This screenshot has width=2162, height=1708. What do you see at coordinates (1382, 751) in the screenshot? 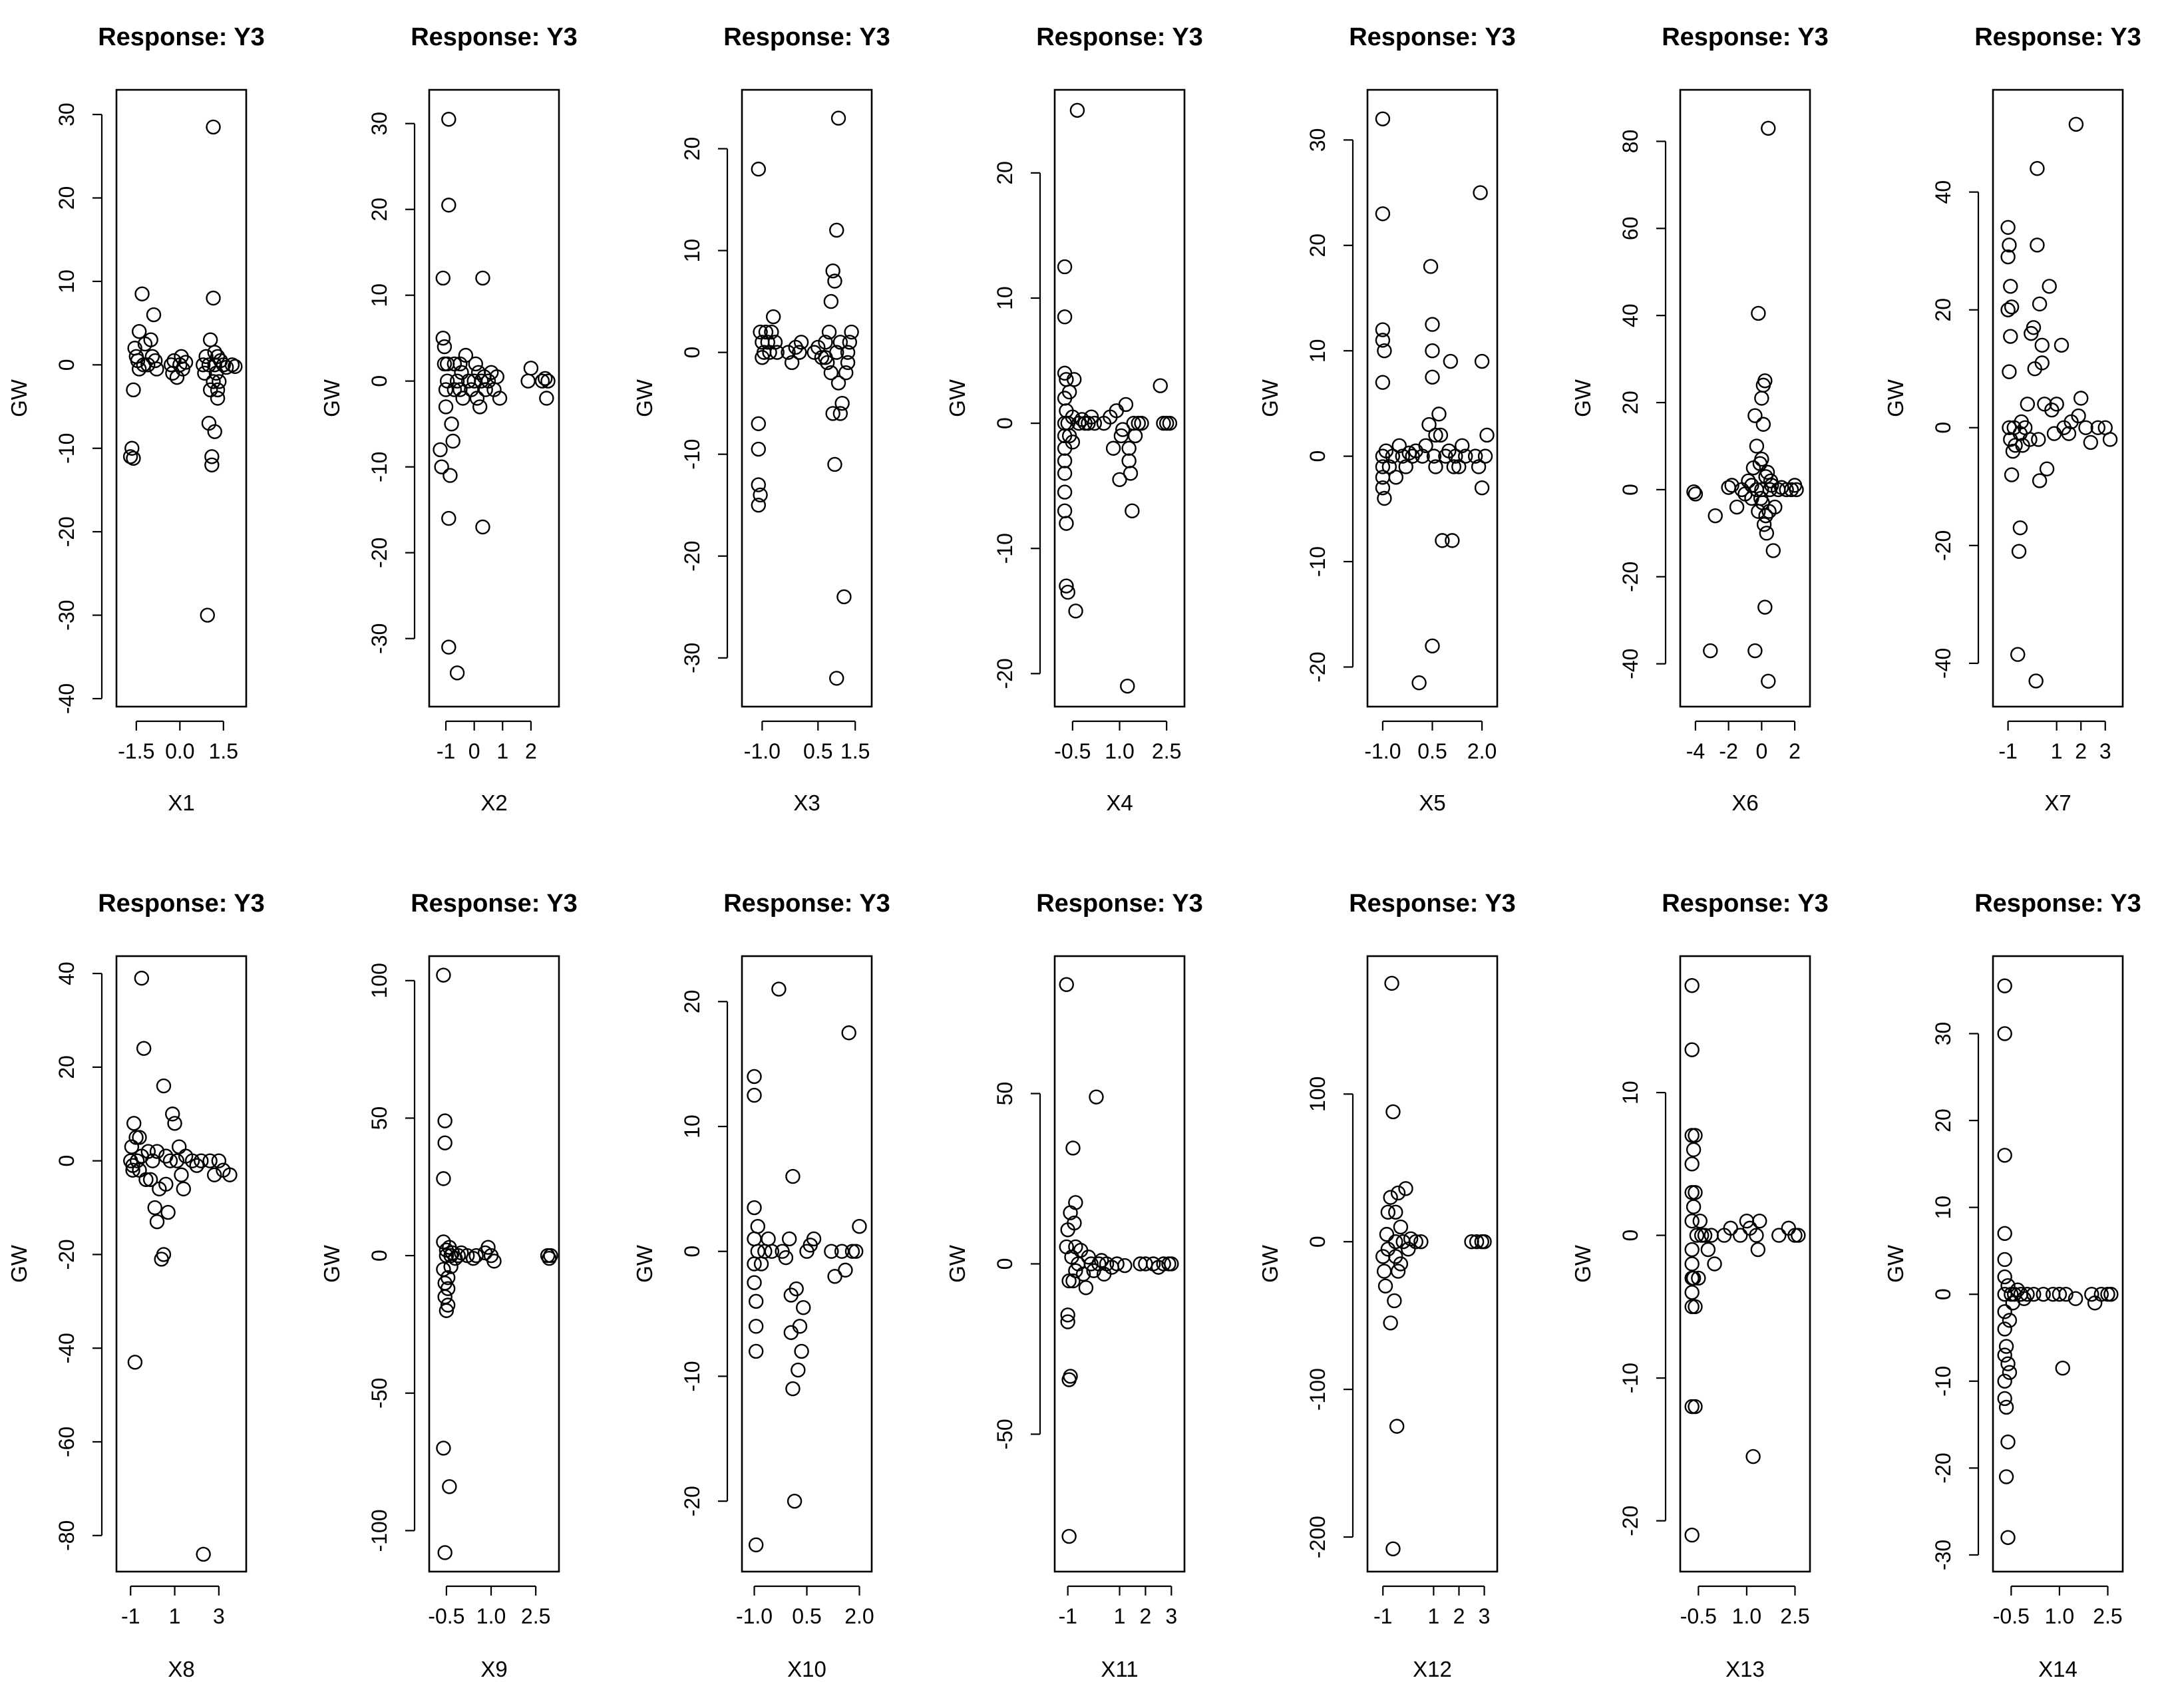
I see `x-tick-label: -1.0` at bounding box center [1382, 751].